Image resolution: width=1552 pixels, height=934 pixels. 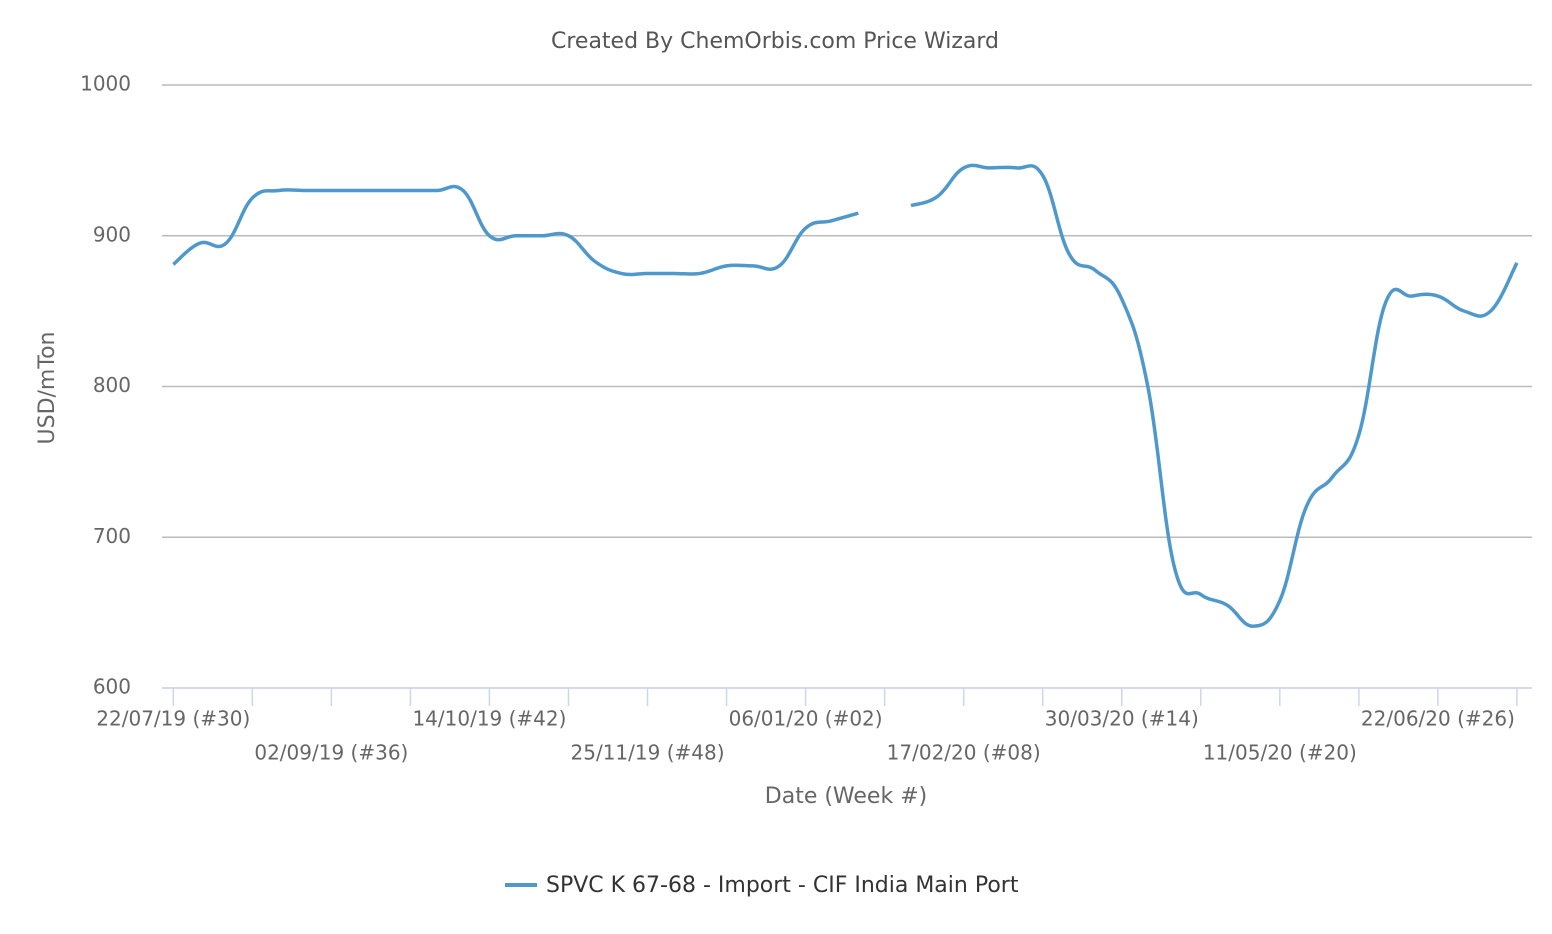 What do you see at coordinates (1280, 753) in the screenshot?
I see `x-tick-label: 11/05/20 (#20)` at bounding box center [1280, 753].